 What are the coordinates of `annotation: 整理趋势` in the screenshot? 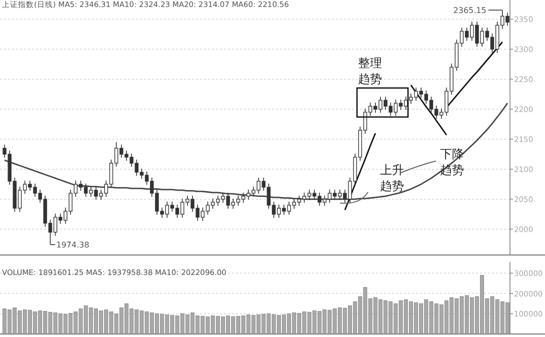 It's located at (370, 71).